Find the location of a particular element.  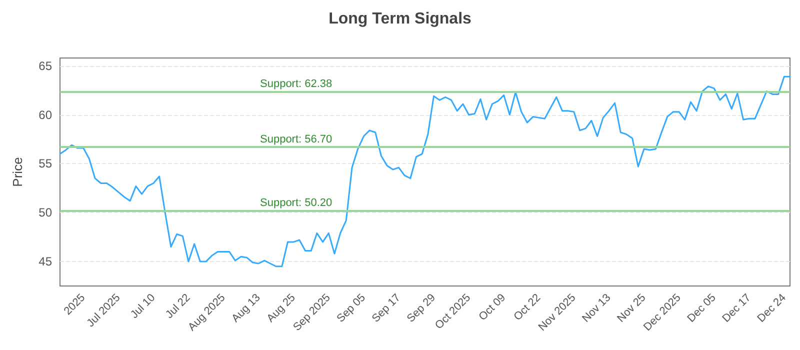

y-tick-label: 45 is located at coordinates (45, 261).